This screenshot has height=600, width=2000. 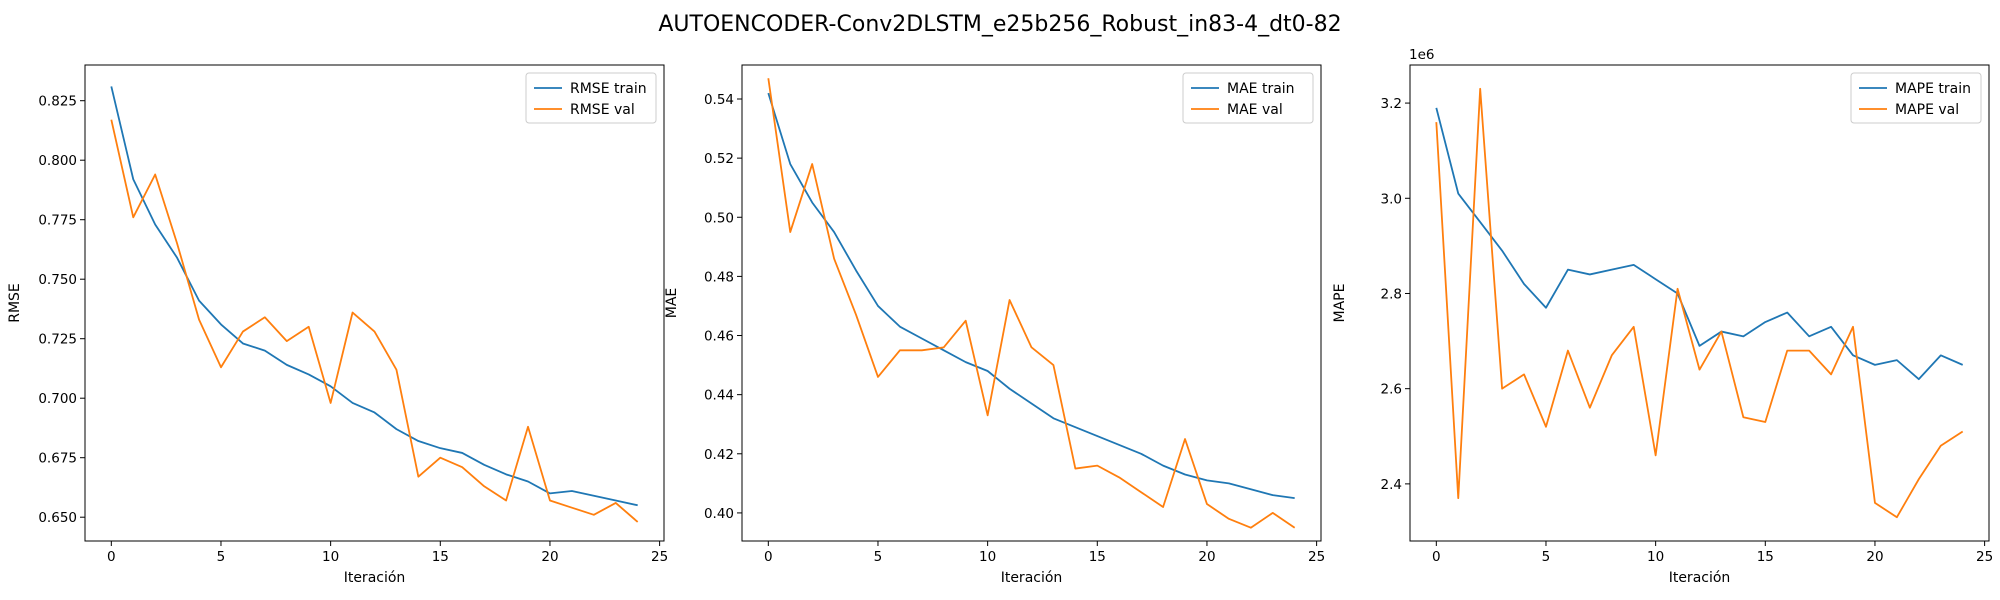 What do you see at coordinates (1933, 89) in the screenshot?
I see `legend-label: MAPE train` at bounding box center [1933, 89].